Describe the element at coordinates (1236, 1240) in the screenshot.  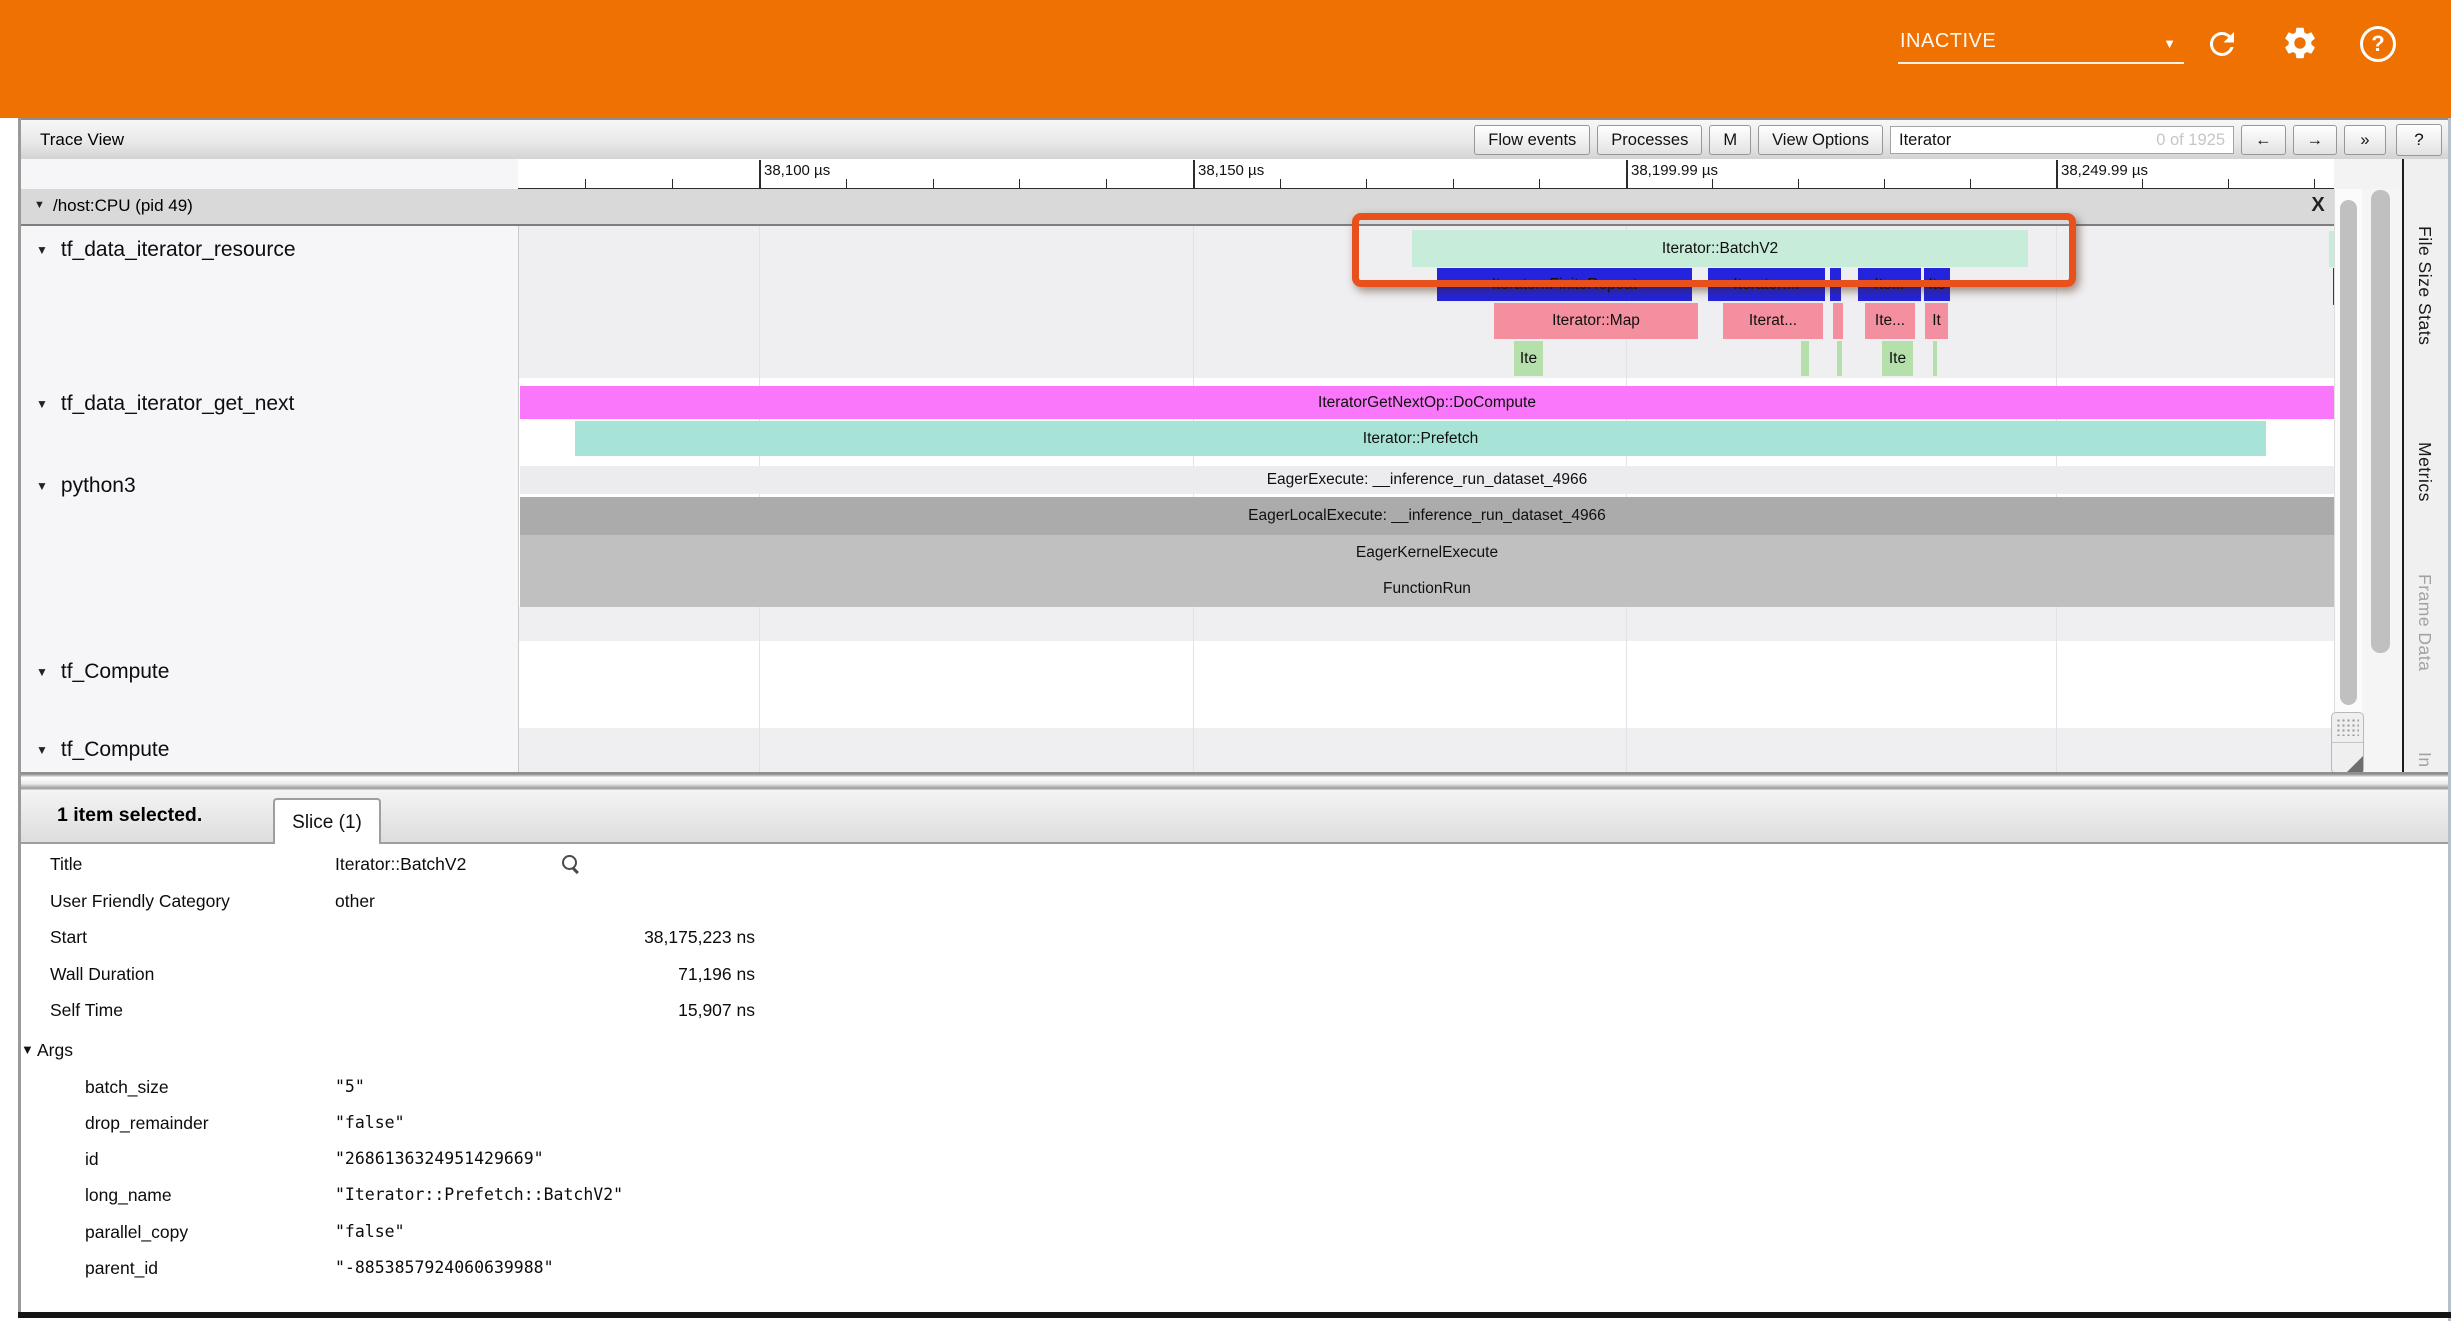
I see `arg-row-parallel_copy: parallel_copy "false"` at that location.